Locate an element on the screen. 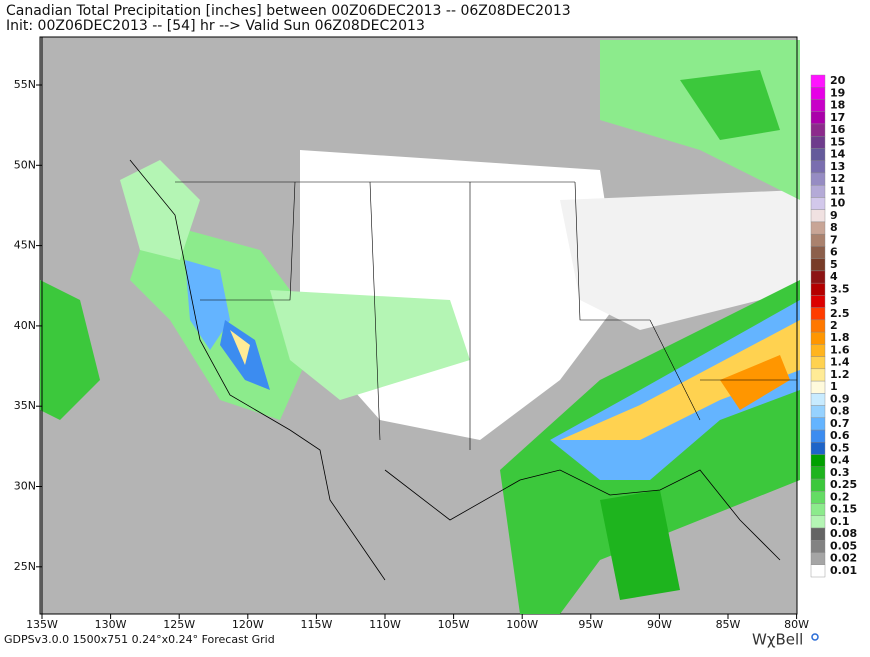 The height and width of the screenshot is (657, 870). legend-label: 14 is located at coordinates (838, 154).